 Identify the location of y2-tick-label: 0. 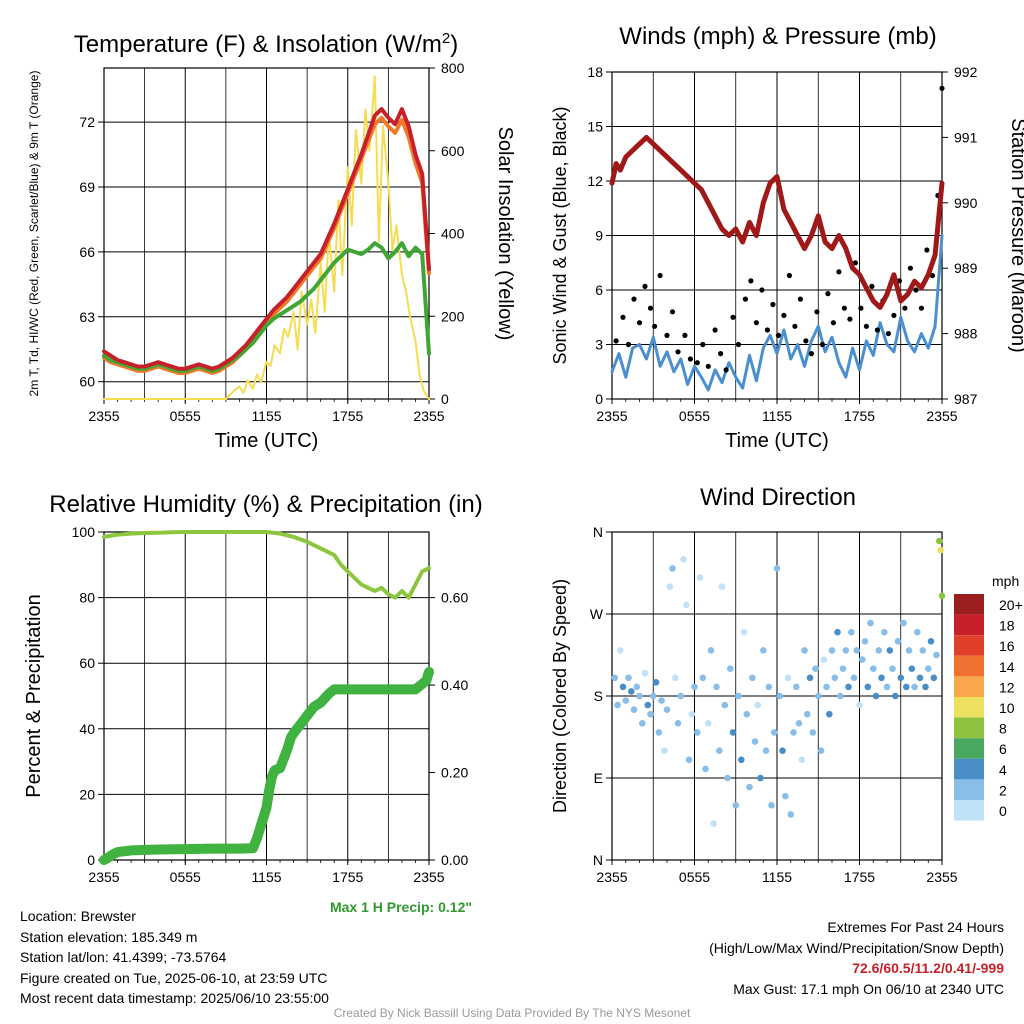
(445, 399).